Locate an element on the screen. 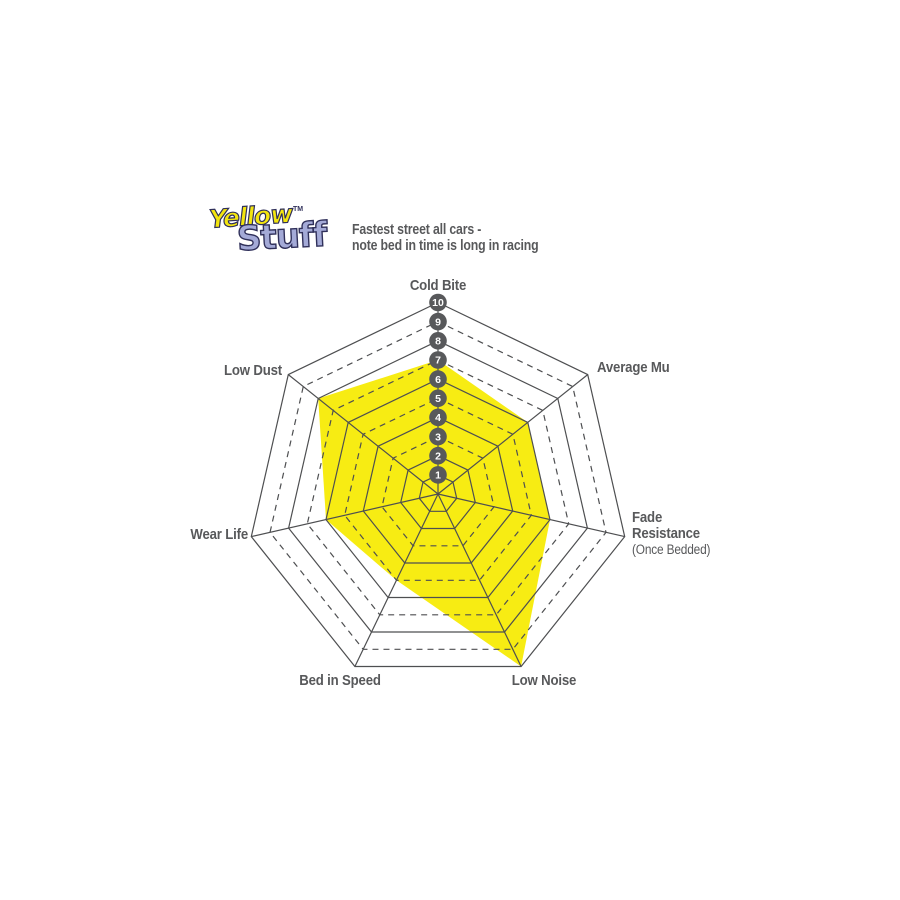 The image size is (900, 900). series-polygon-yellowstuff is located at coordinates (434, 513).